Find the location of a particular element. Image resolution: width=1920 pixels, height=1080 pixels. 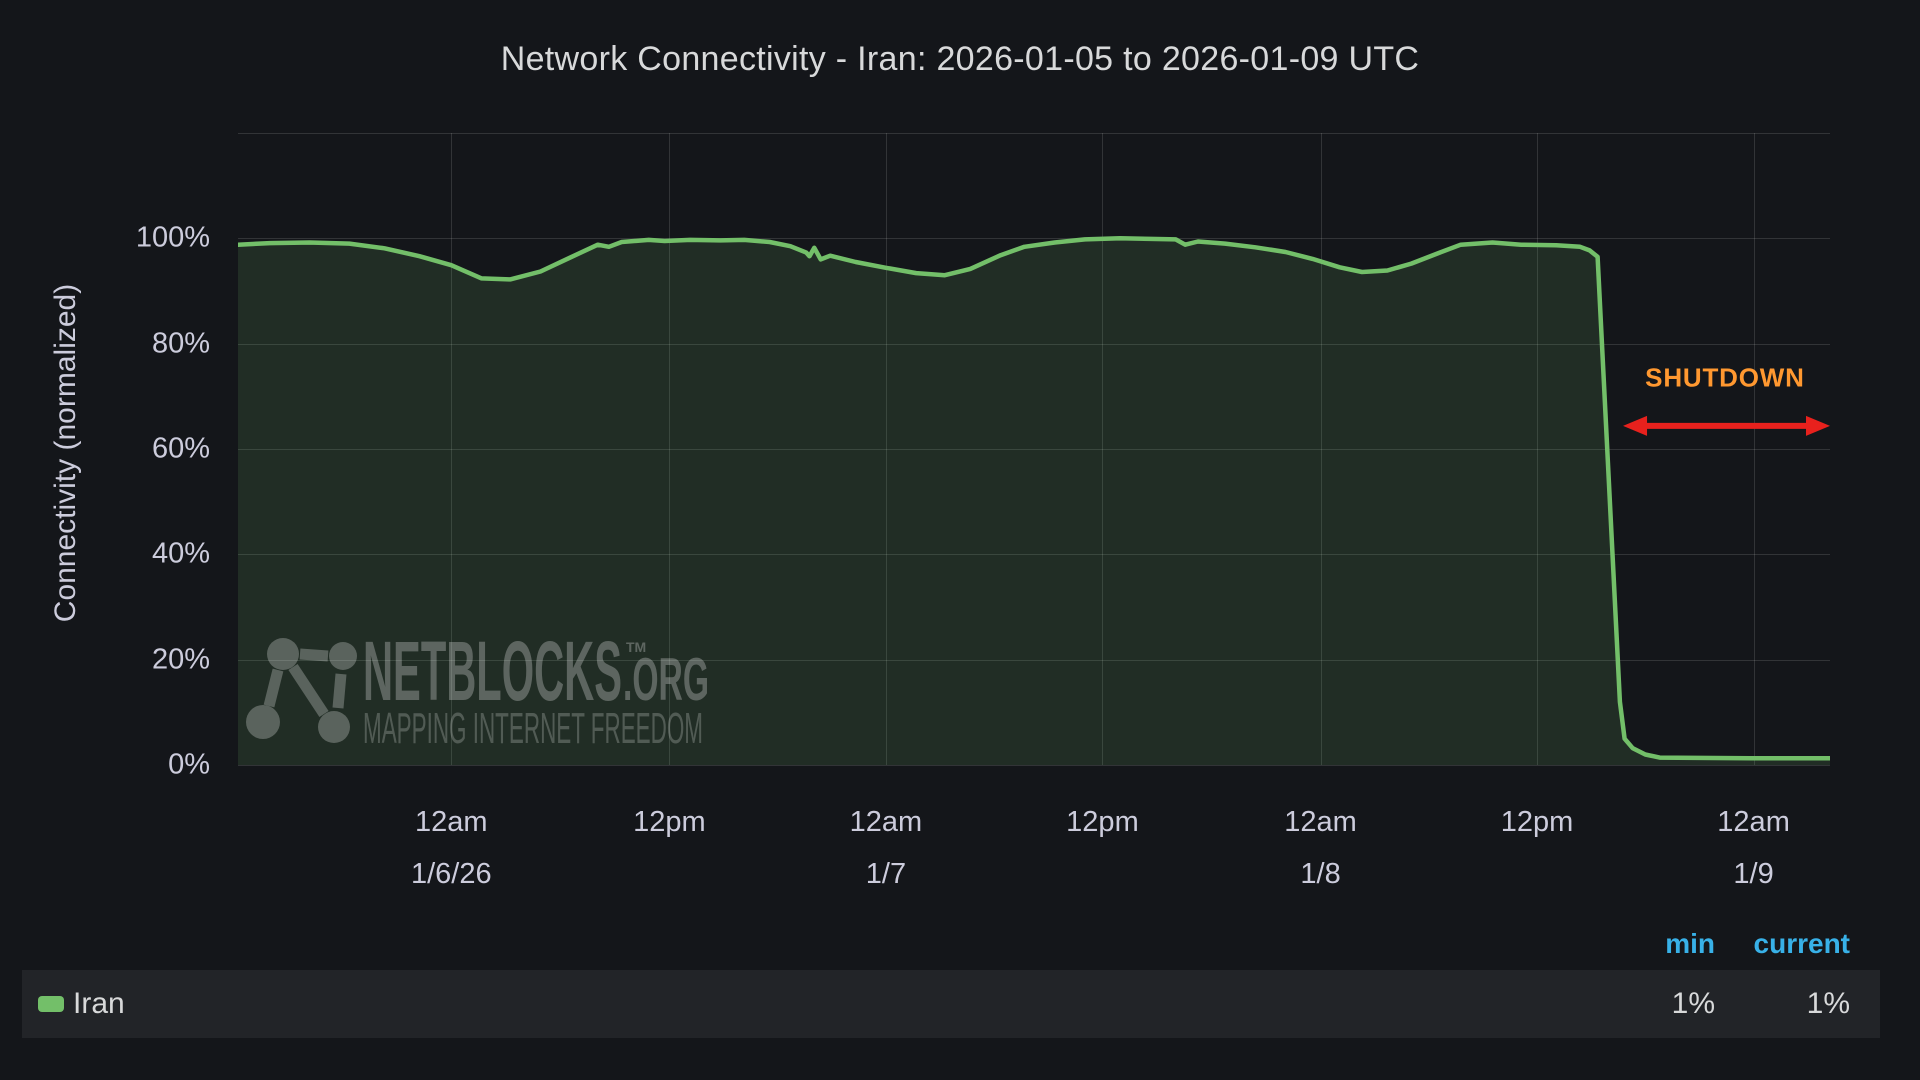

legend-current-value: 1% is located at coordinates (1828, 1003).